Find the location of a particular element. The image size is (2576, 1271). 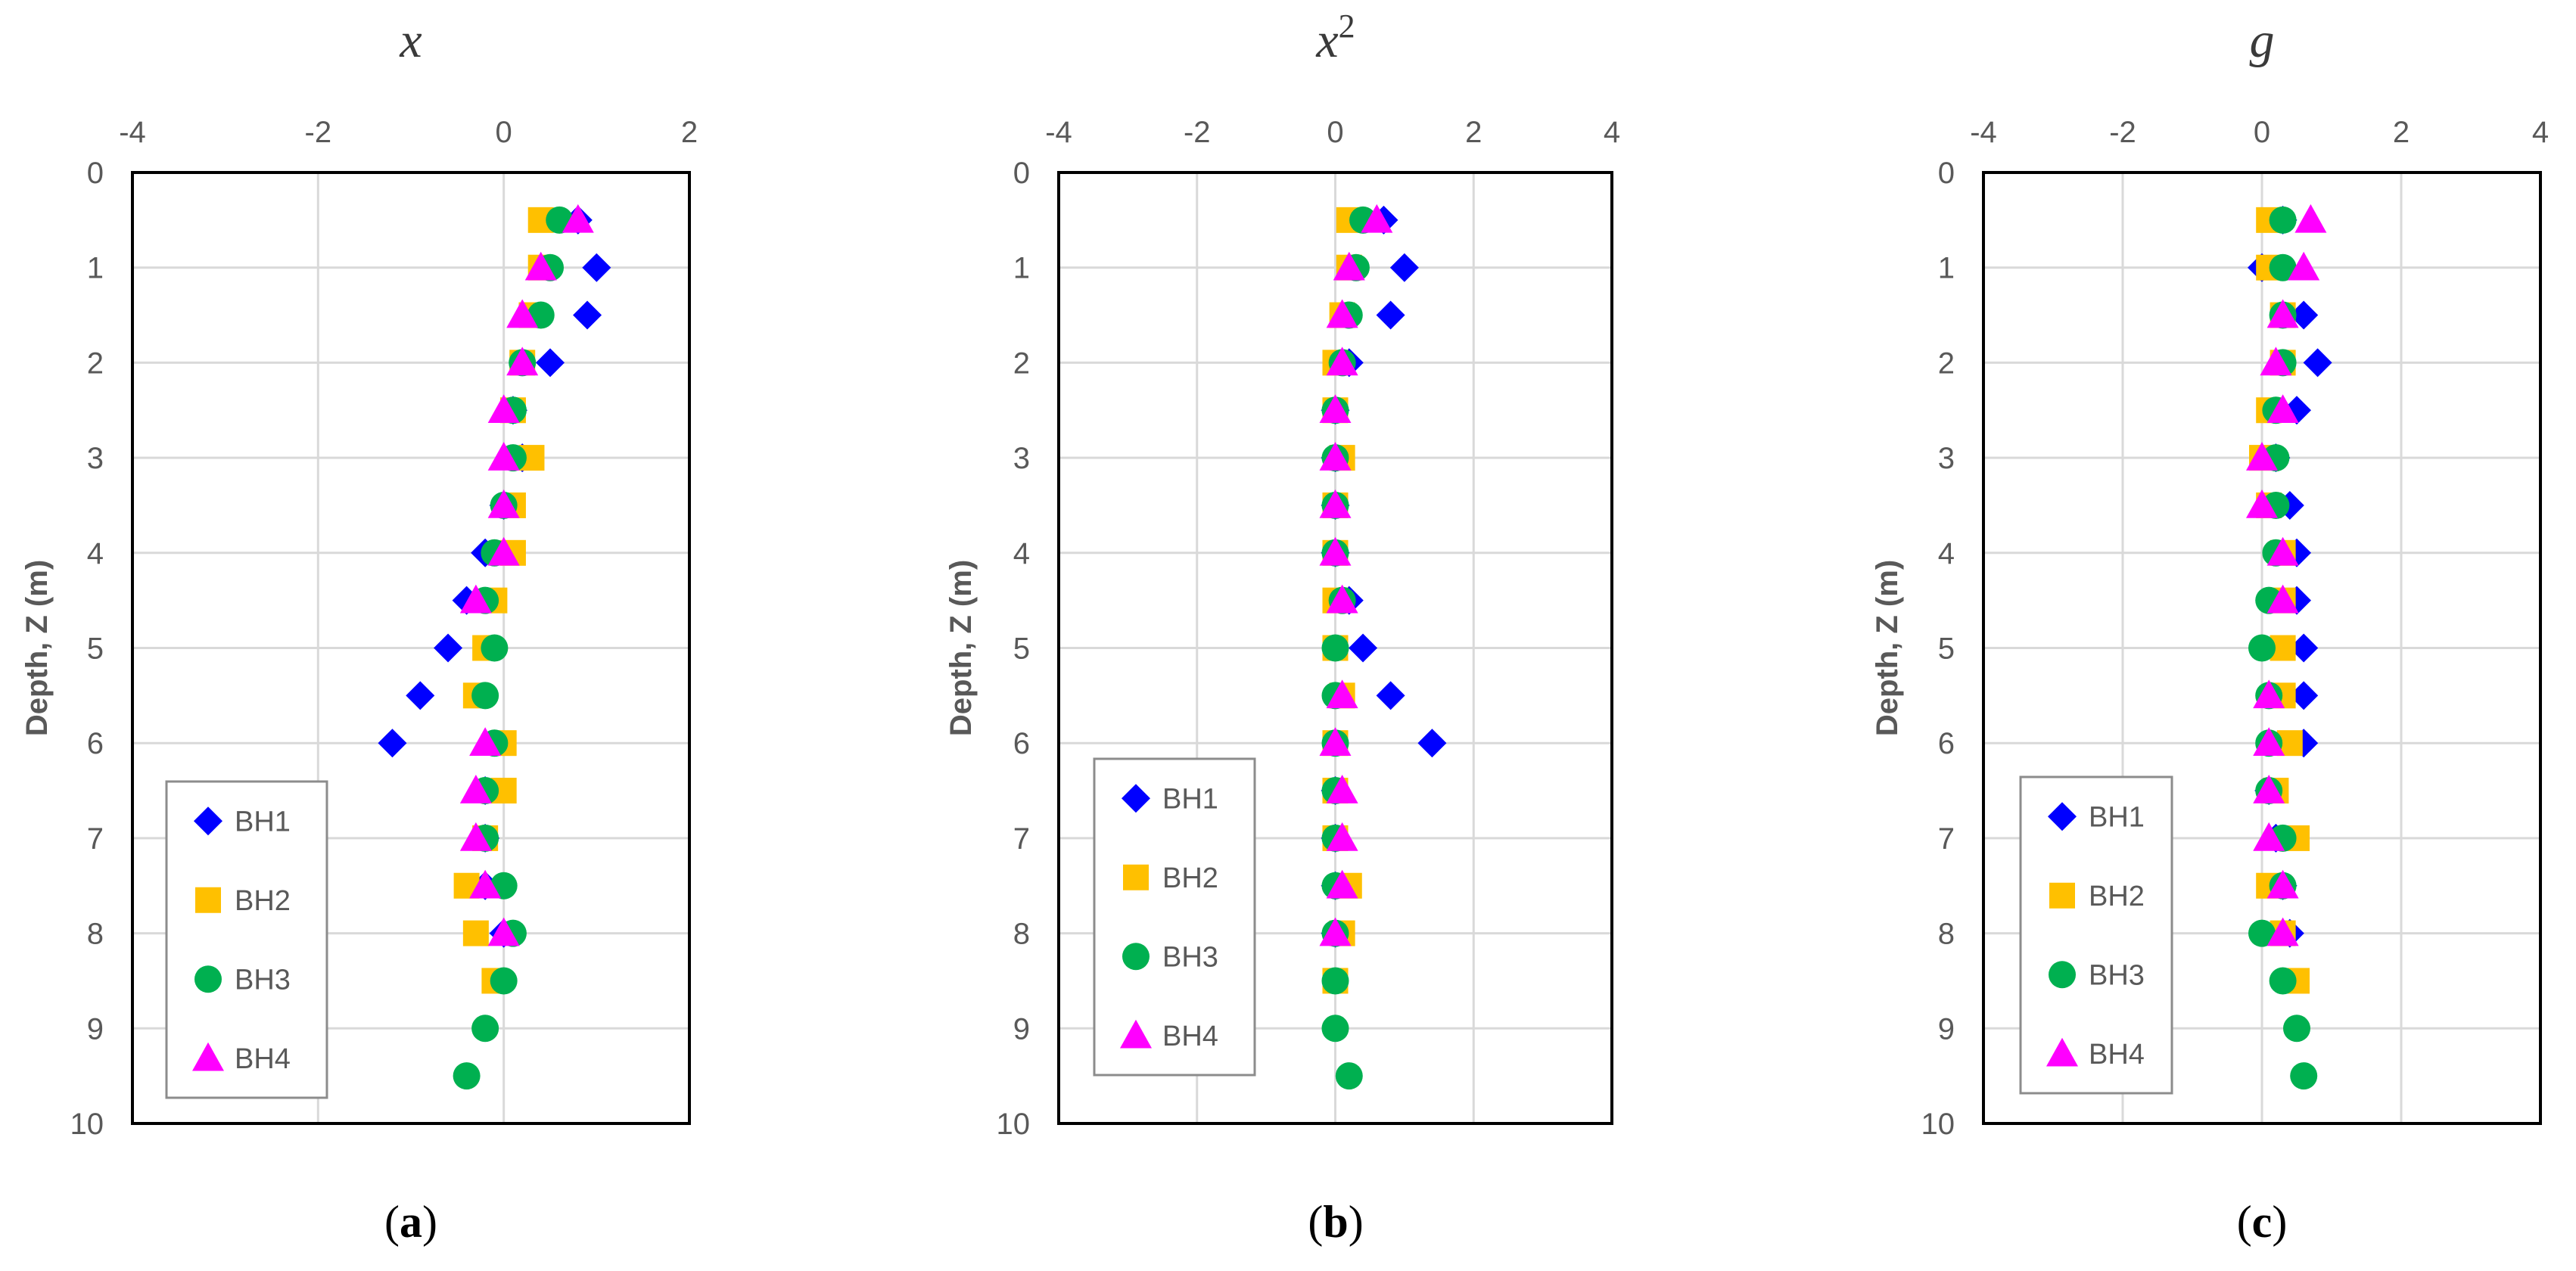

x-tick-label: -4 is located at coordinates (1984, 132).